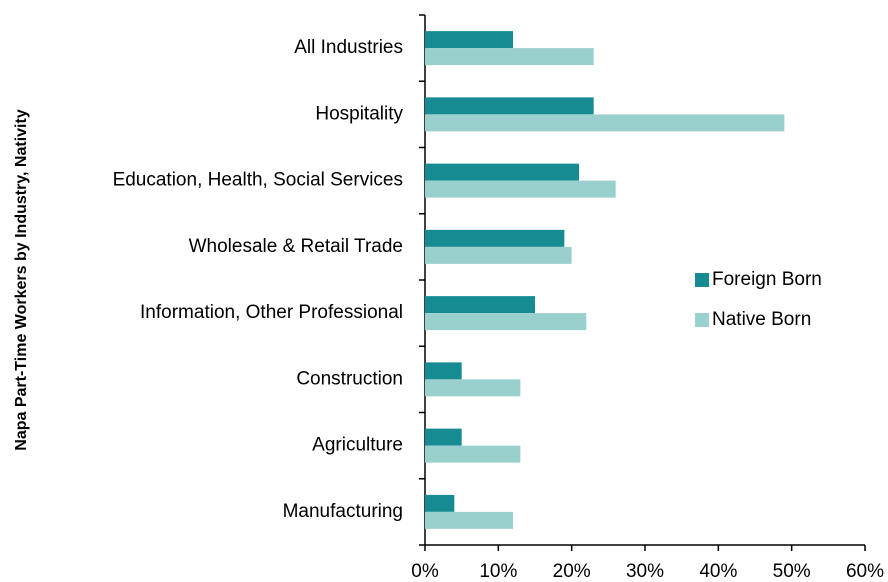 Image resolution: width=888 pixels, height=582 pixels. Describe the element at coordinates (572, 571) in the screenshot. I see `x-tick-label: 20%` at that location.